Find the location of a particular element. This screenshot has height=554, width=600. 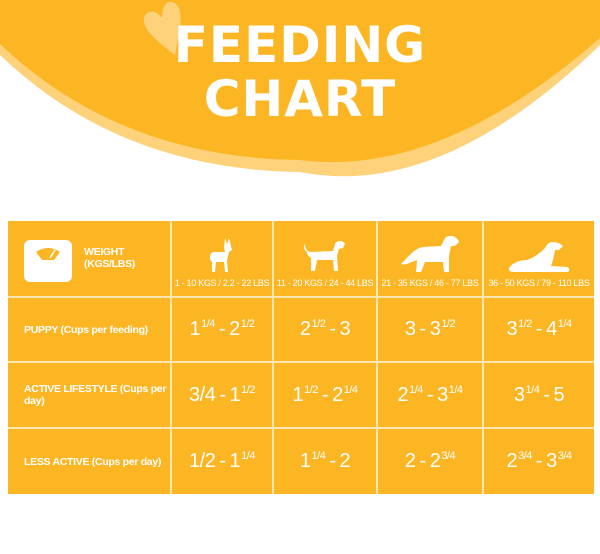

cups-range: 31/4-5 is located at coordinates (539, 394).